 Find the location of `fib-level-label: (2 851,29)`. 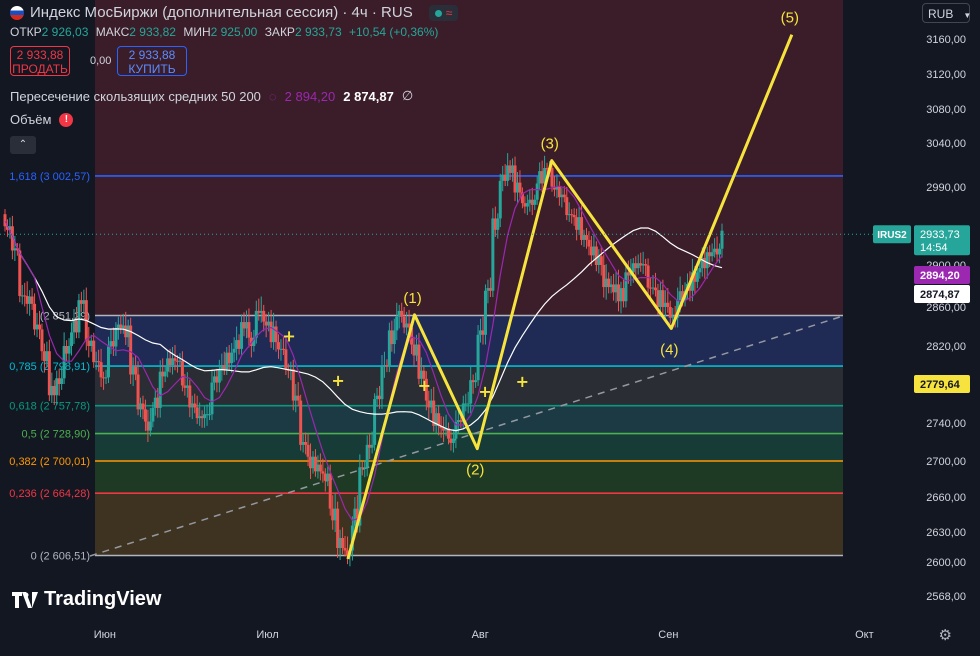

fib-level-label: (2 851,29) is located at coordinates (65, 316).